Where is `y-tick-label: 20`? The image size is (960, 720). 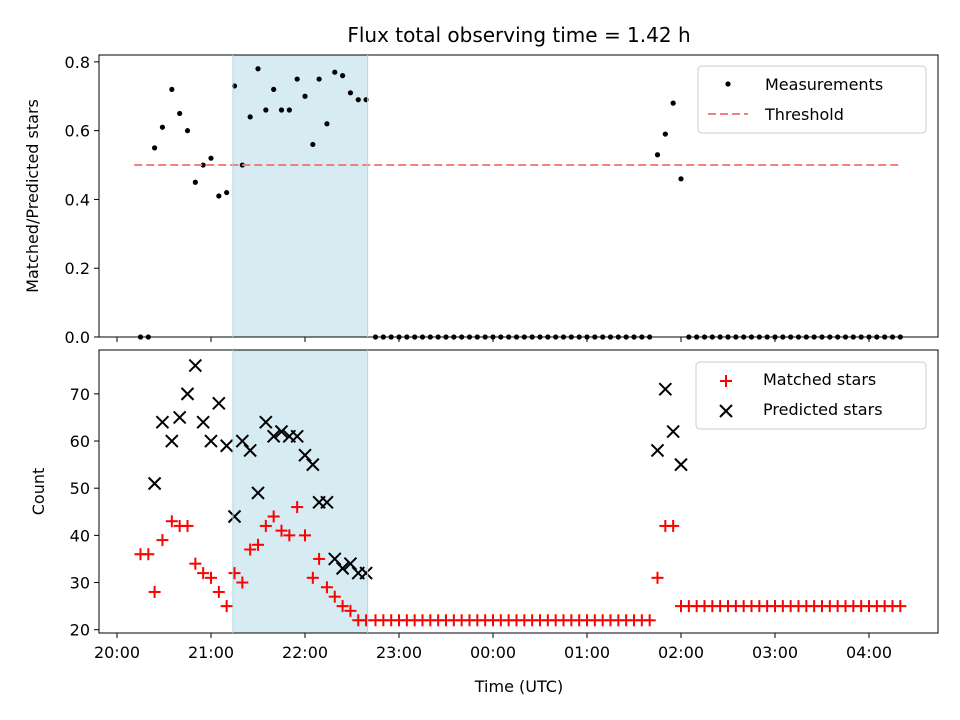 y-tick-label: 20 is located at coordinates (80, 630).